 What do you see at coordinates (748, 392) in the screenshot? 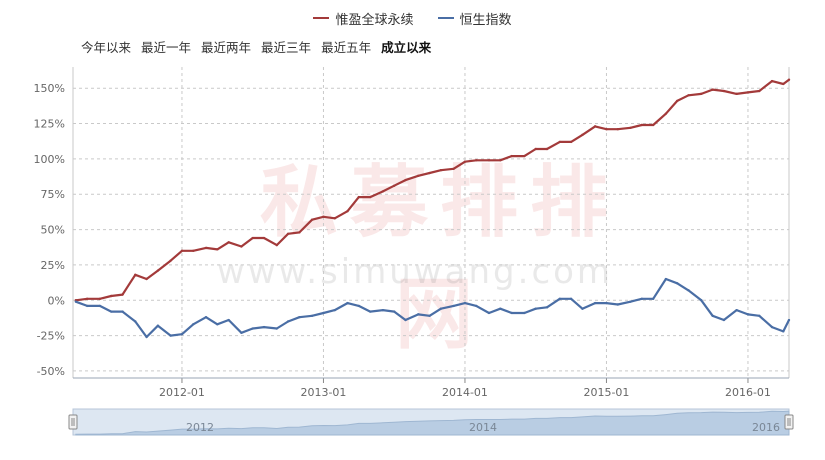
I see `x-tick-label: 2016-01` at bounding box center [748, 392].